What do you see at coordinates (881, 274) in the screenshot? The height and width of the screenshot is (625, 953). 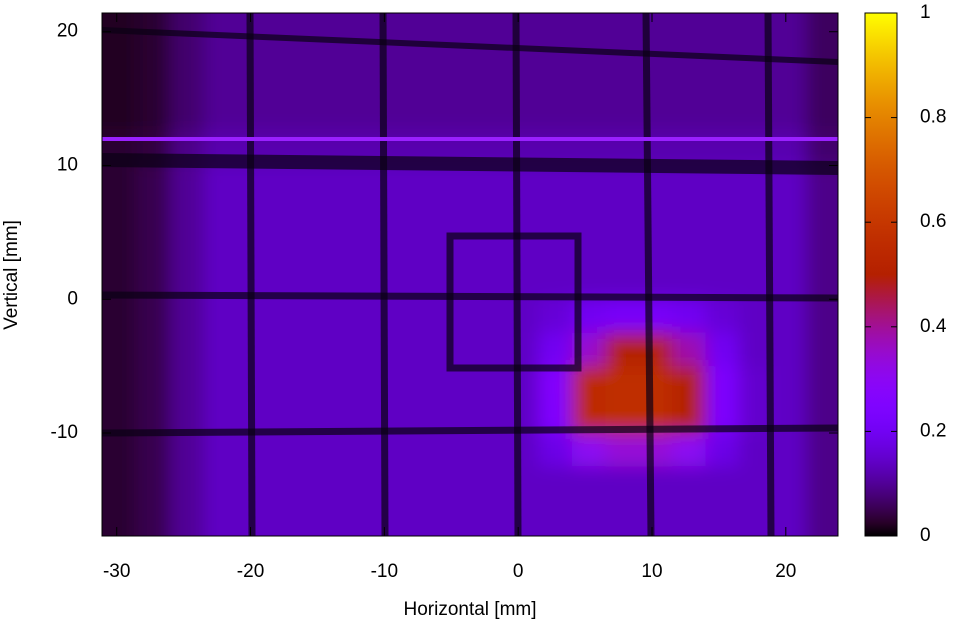 I see `colorbar` at bounding box center [881, 274].